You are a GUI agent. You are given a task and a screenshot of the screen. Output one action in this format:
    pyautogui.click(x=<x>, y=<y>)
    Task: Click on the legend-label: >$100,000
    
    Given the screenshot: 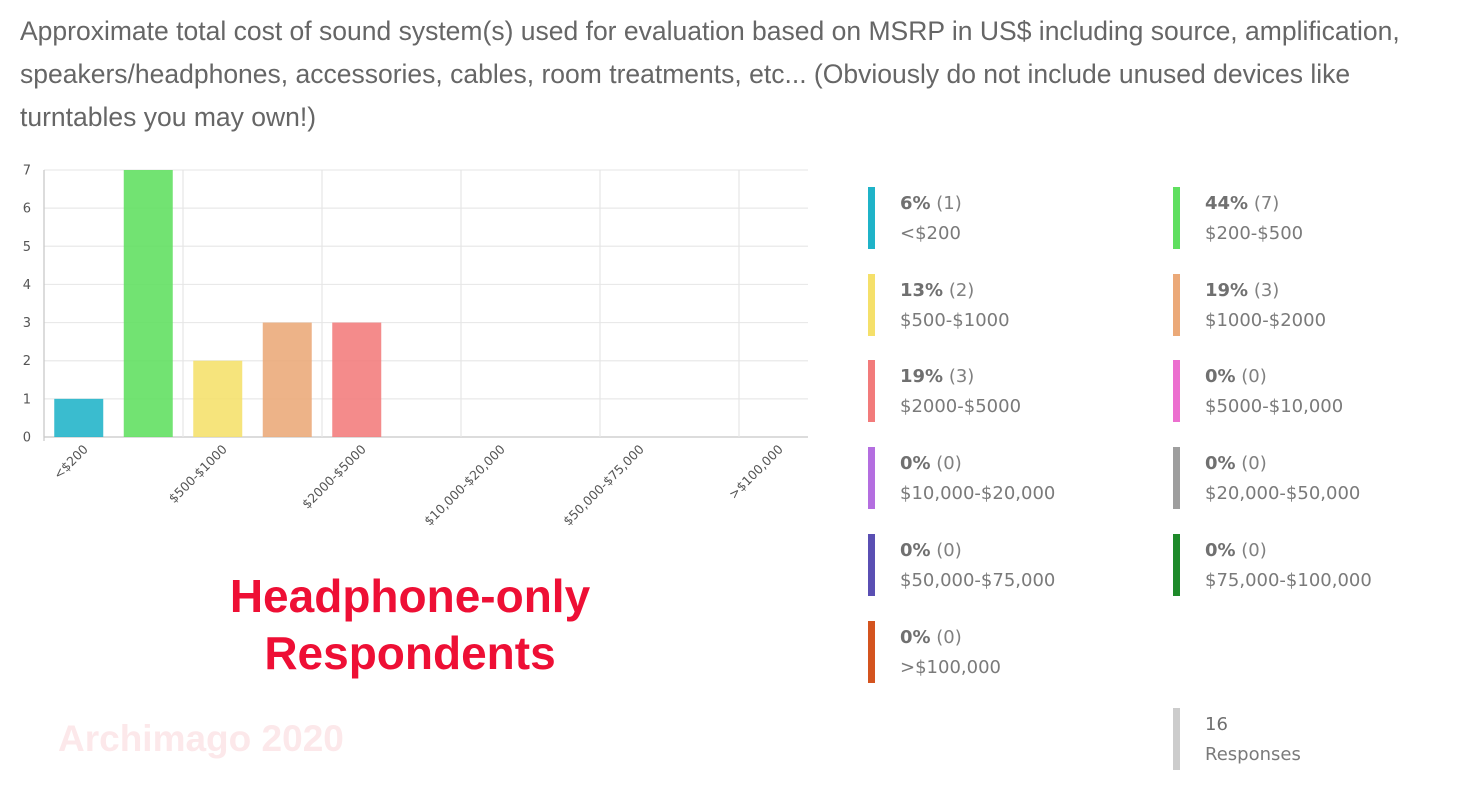 What is the action you would take?
    pyautogui.click(x=950, y=667)
    